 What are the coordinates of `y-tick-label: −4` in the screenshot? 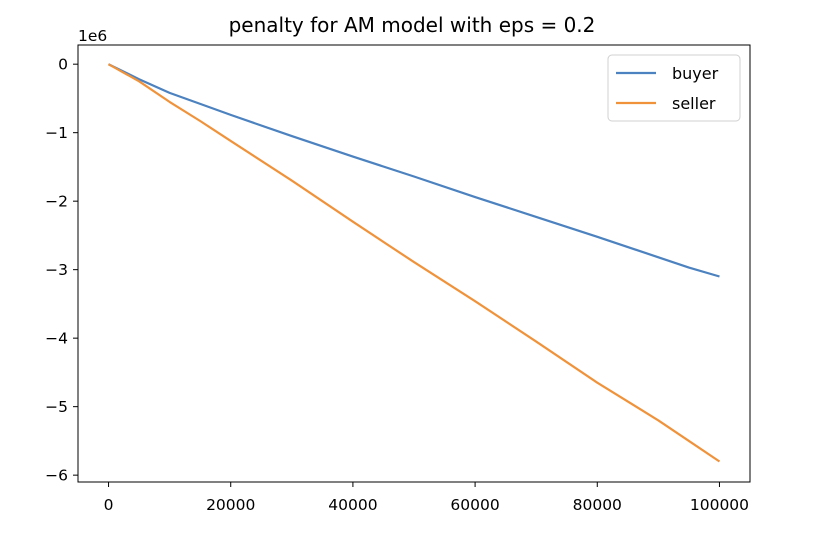 It's located at (56, 339).